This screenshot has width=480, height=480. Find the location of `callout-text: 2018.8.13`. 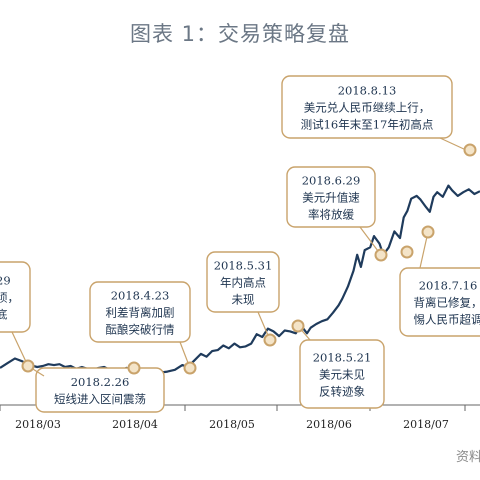

callout-text: 2018.8.13 is located at coordinates (367, 91).